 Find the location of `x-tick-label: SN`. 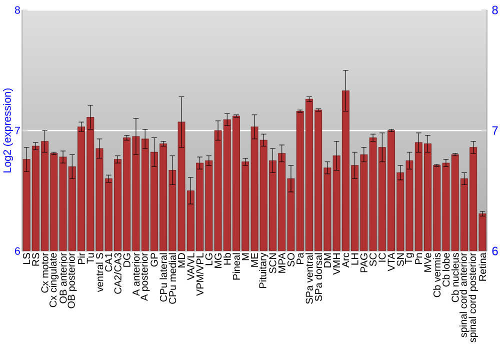

x-tick-label: SN is located at coordinates (400, 259).